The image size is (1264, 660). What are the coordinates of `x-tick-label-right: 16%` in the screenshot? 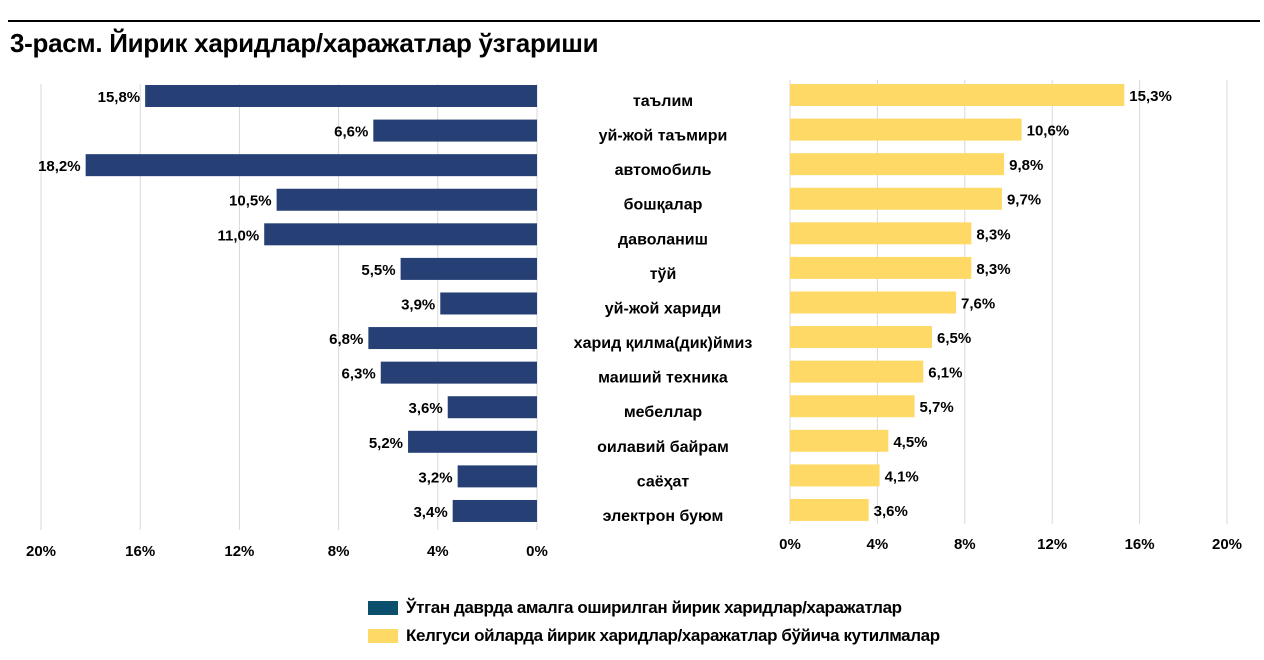 It's located at (1140, 544).